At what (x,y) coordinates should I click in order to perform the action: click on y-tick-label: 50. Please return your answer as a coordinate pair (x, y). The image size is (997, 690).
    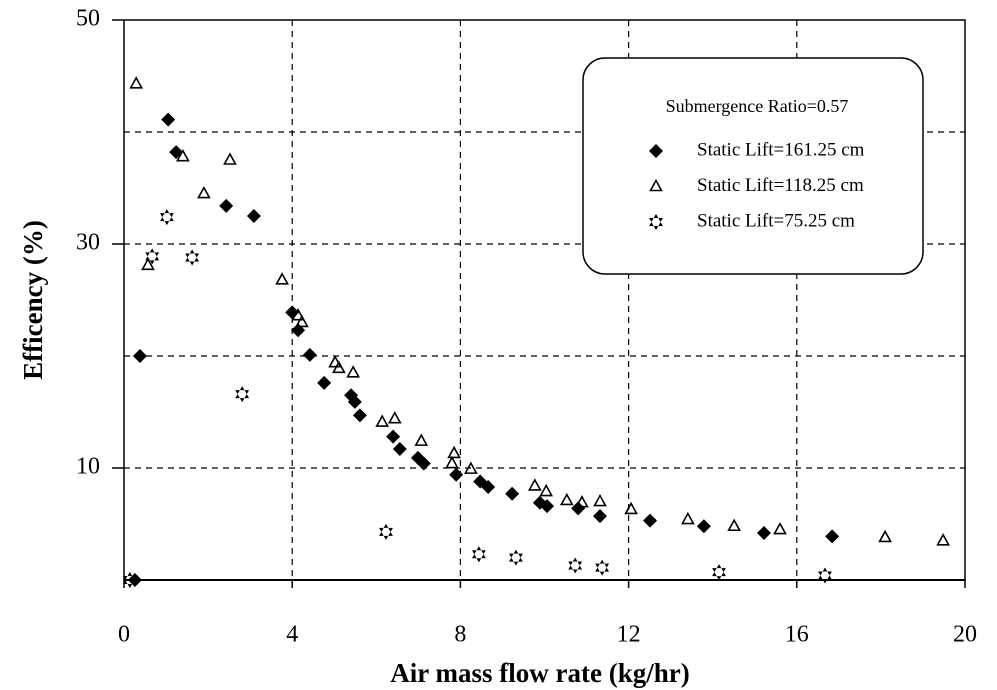
    Looking at the image, I should click on (88, 19).